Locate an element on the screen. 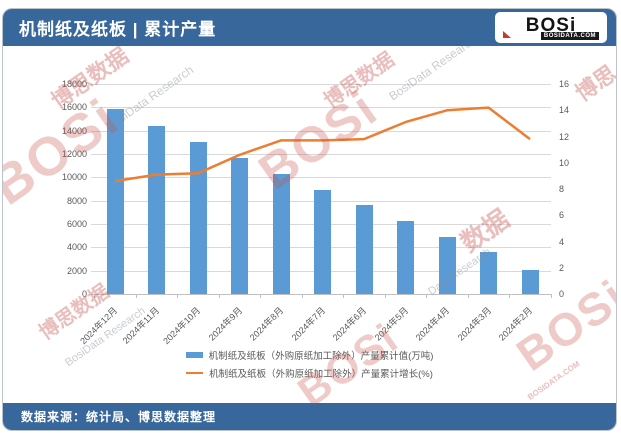 The height and width of the screenshot is (433, 621). legend-item-bar-series: 机制纸及纸板（外购原纸加工除外）产量累计值(万吨) is located at coordinates (309, 355).